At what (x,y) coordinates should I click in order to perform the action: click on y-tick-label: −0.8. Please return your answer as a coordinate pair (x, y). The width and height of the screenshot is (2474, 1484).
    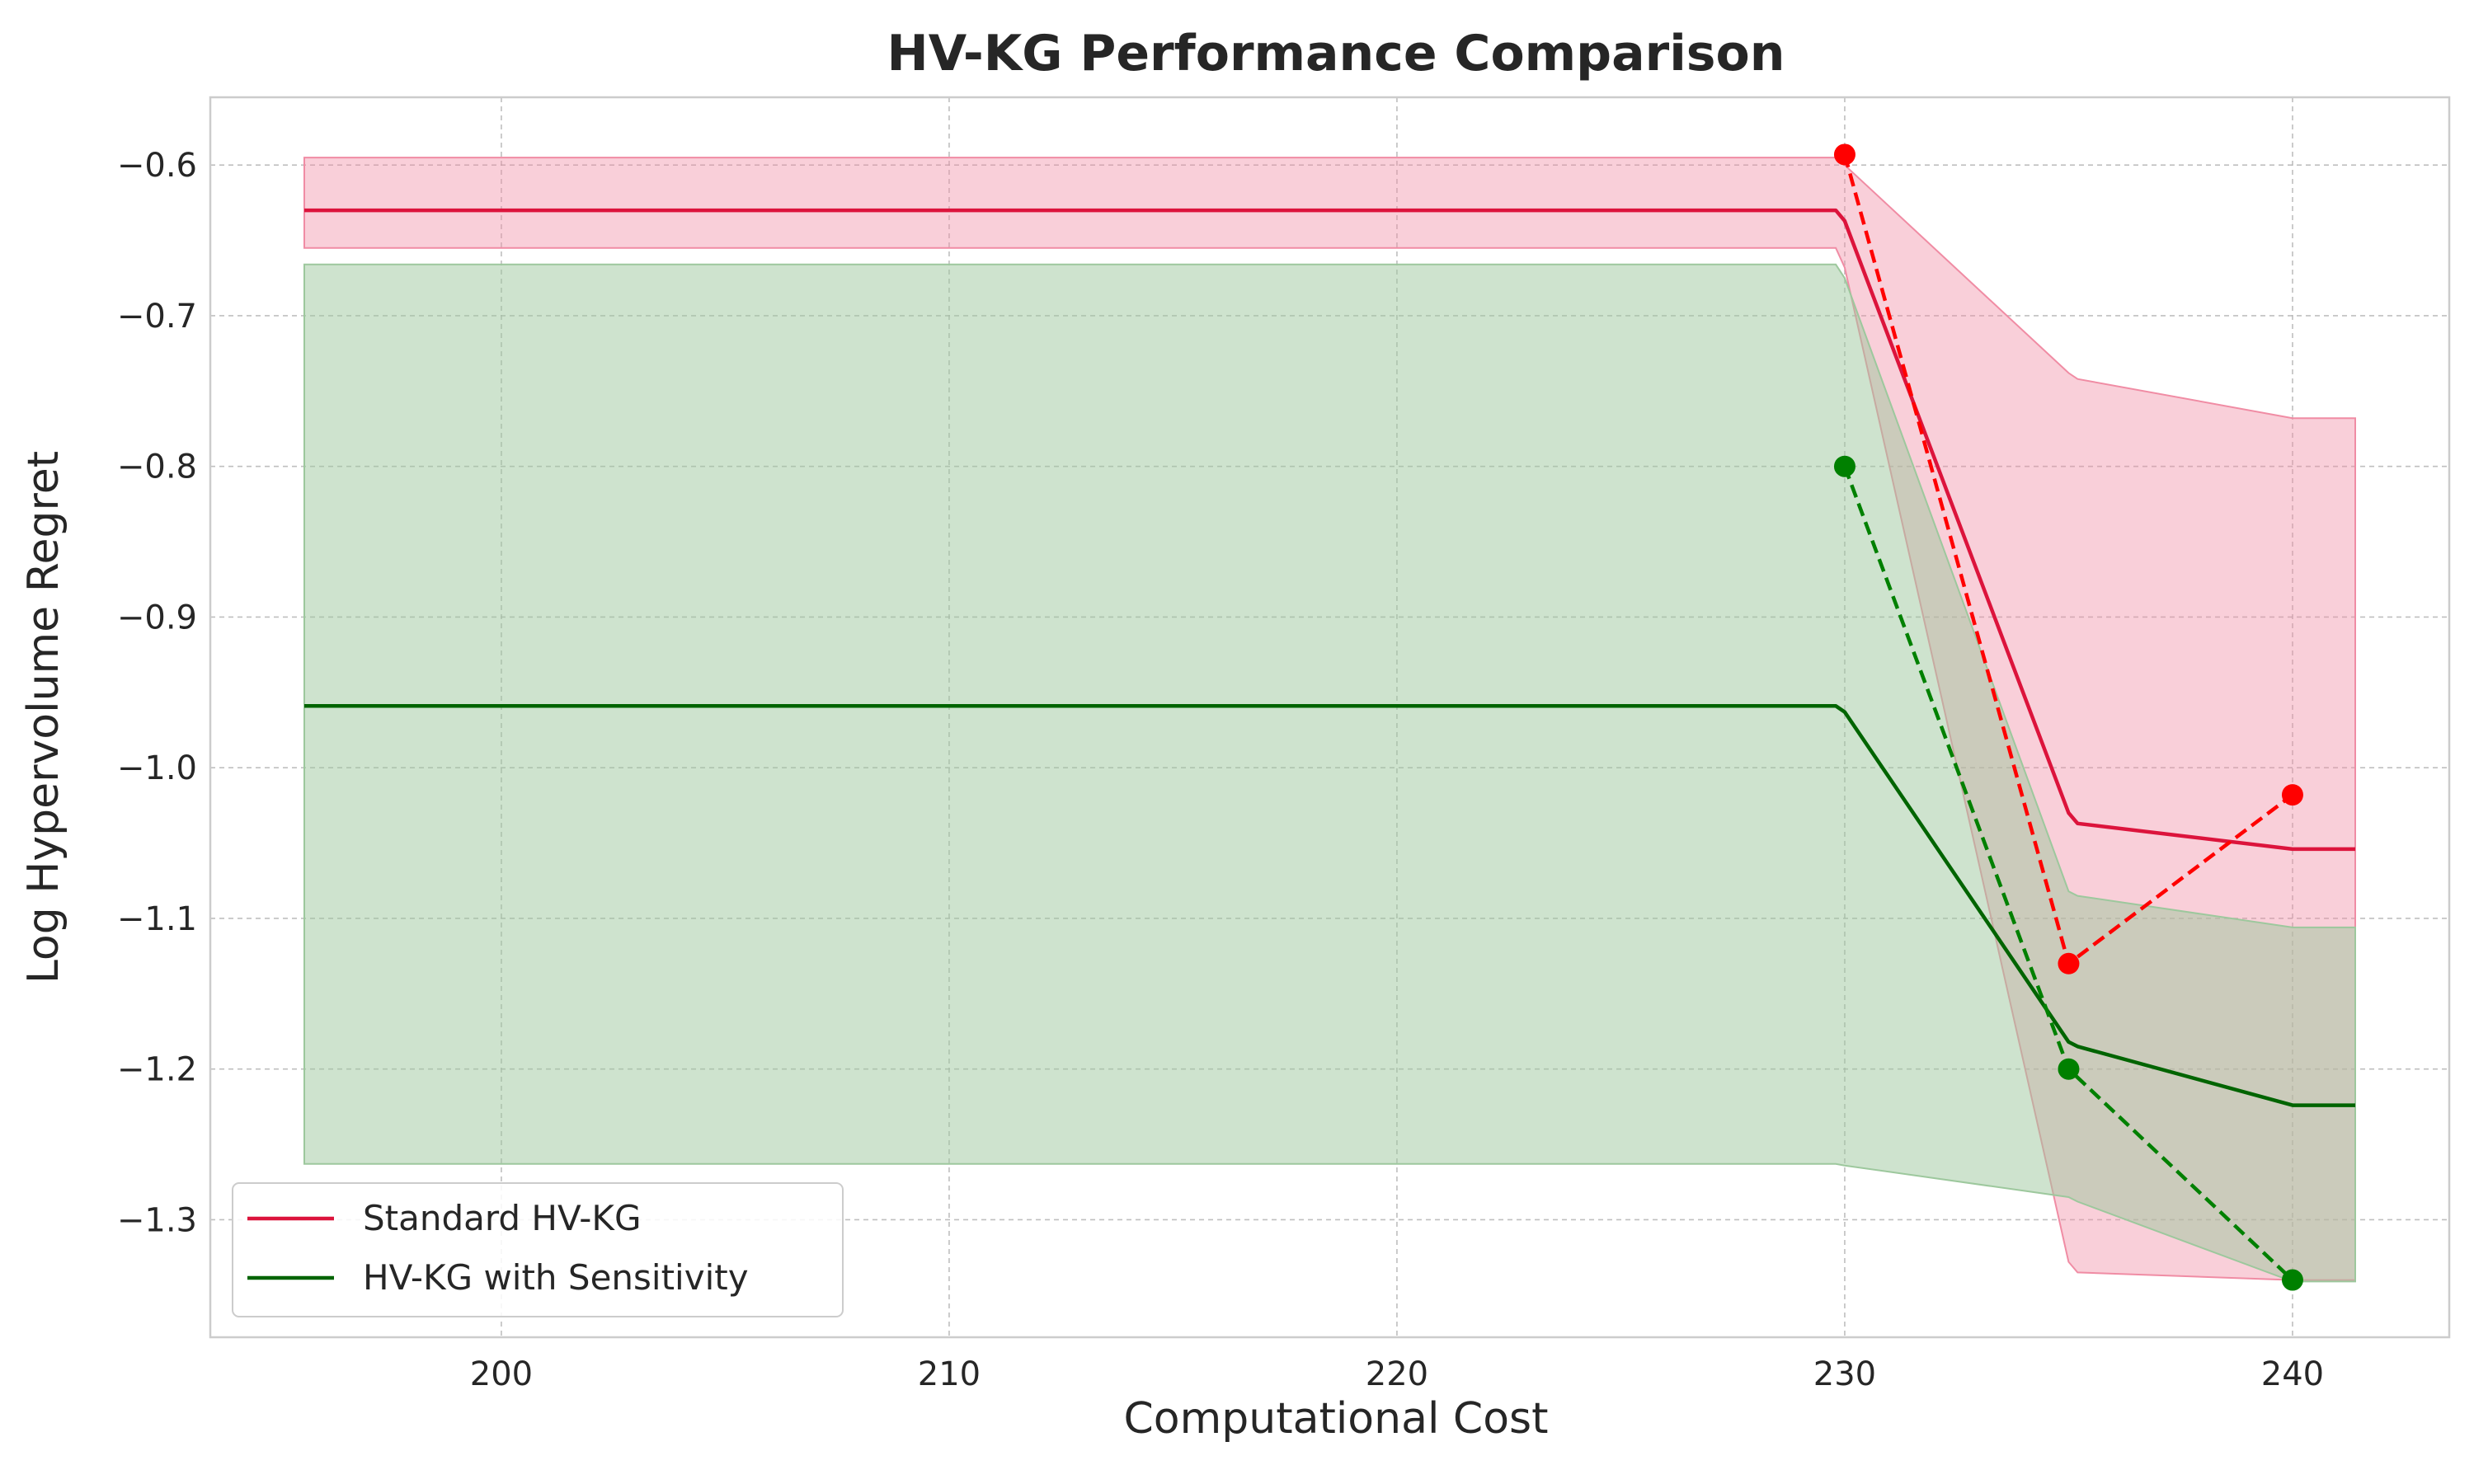
    Looking at the image, I should click on (157, 467).